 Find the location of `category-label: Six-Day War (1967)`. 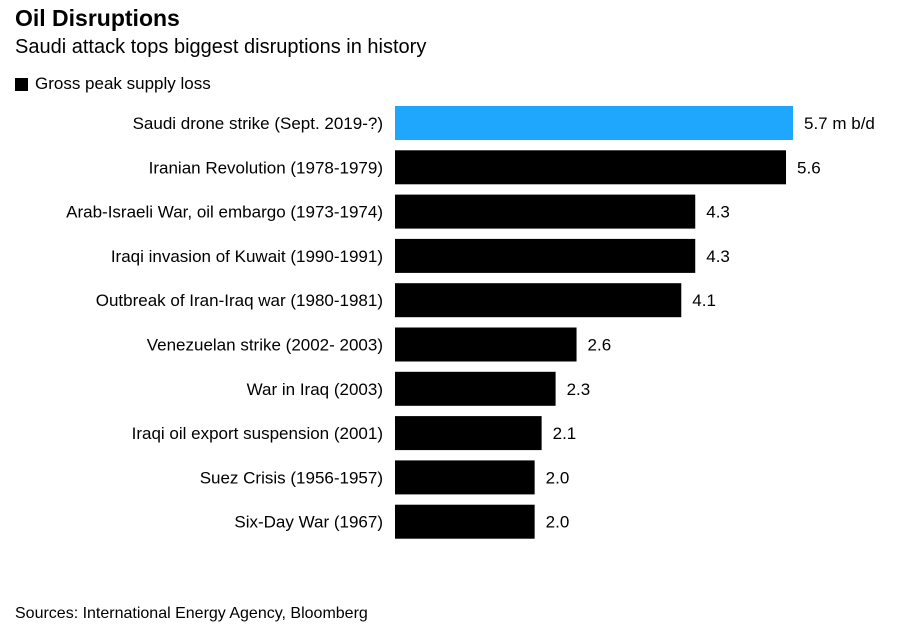

category-label: Six-Day War (1967) is located at coordinates (308, 522).